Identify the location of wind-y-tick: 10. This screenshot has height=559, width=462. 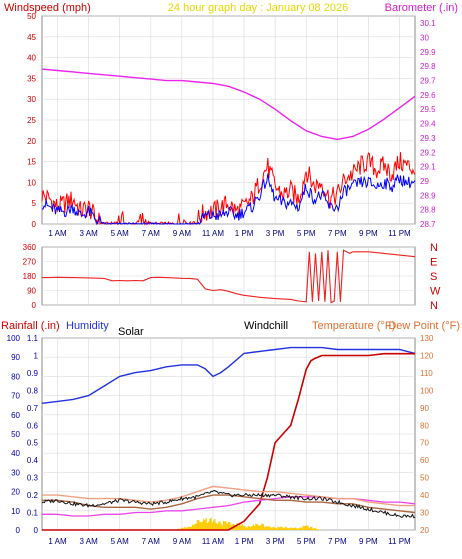
(31, 182).